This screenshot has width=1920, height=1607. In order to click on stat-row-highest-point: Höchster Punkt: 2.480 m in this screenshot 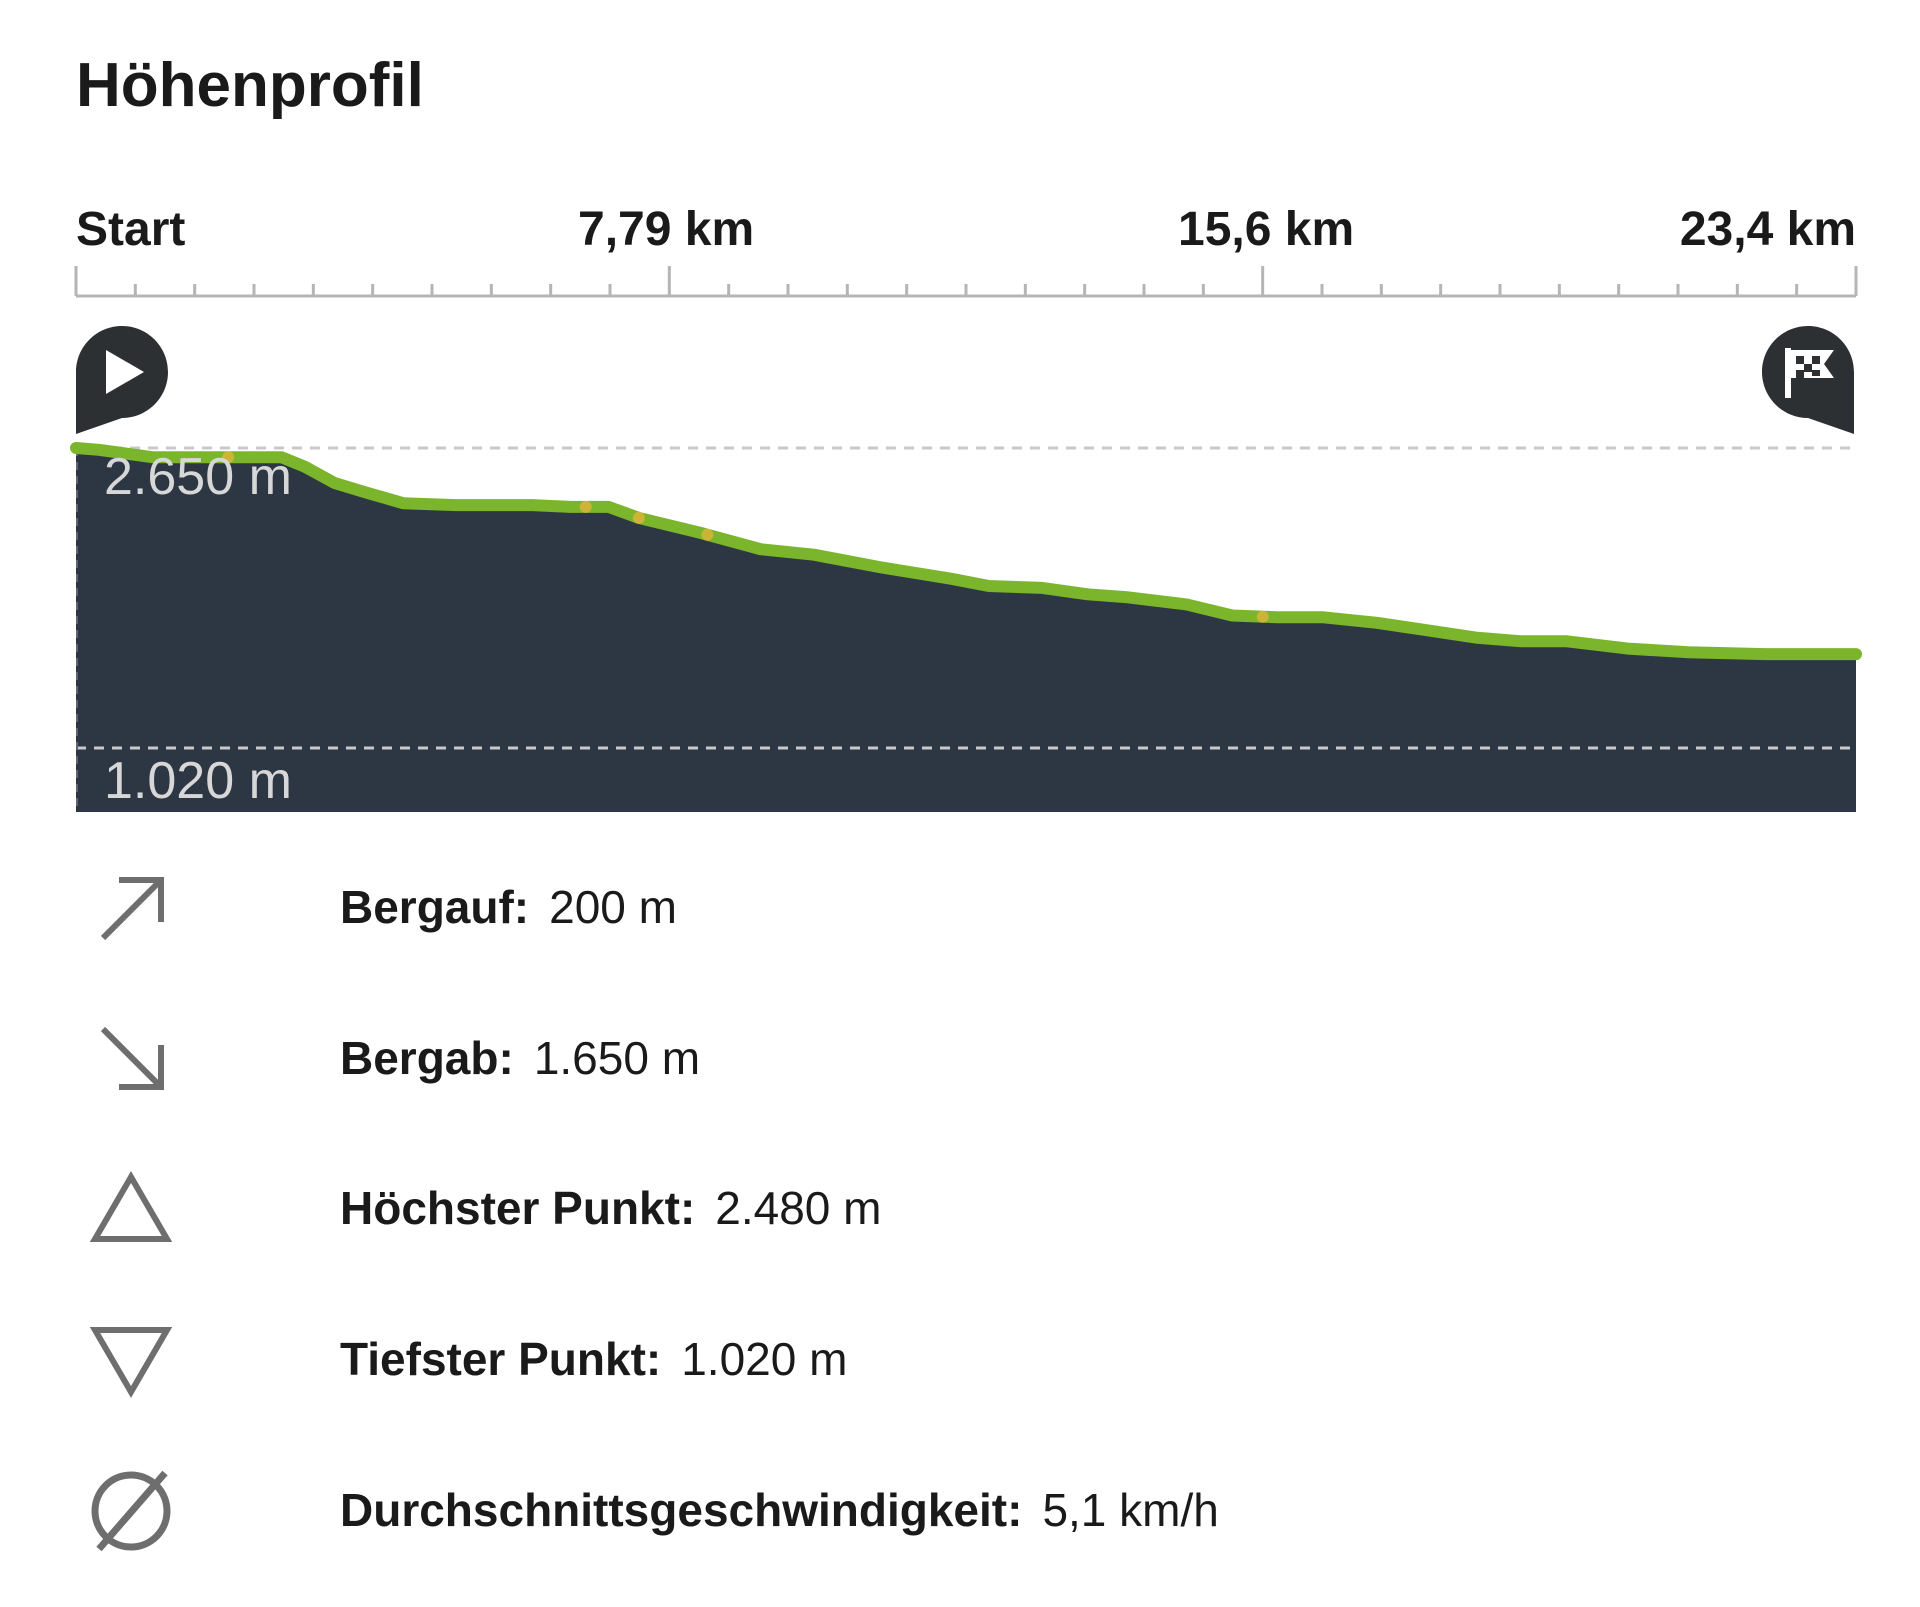, I will do `click(960, 1216)`.